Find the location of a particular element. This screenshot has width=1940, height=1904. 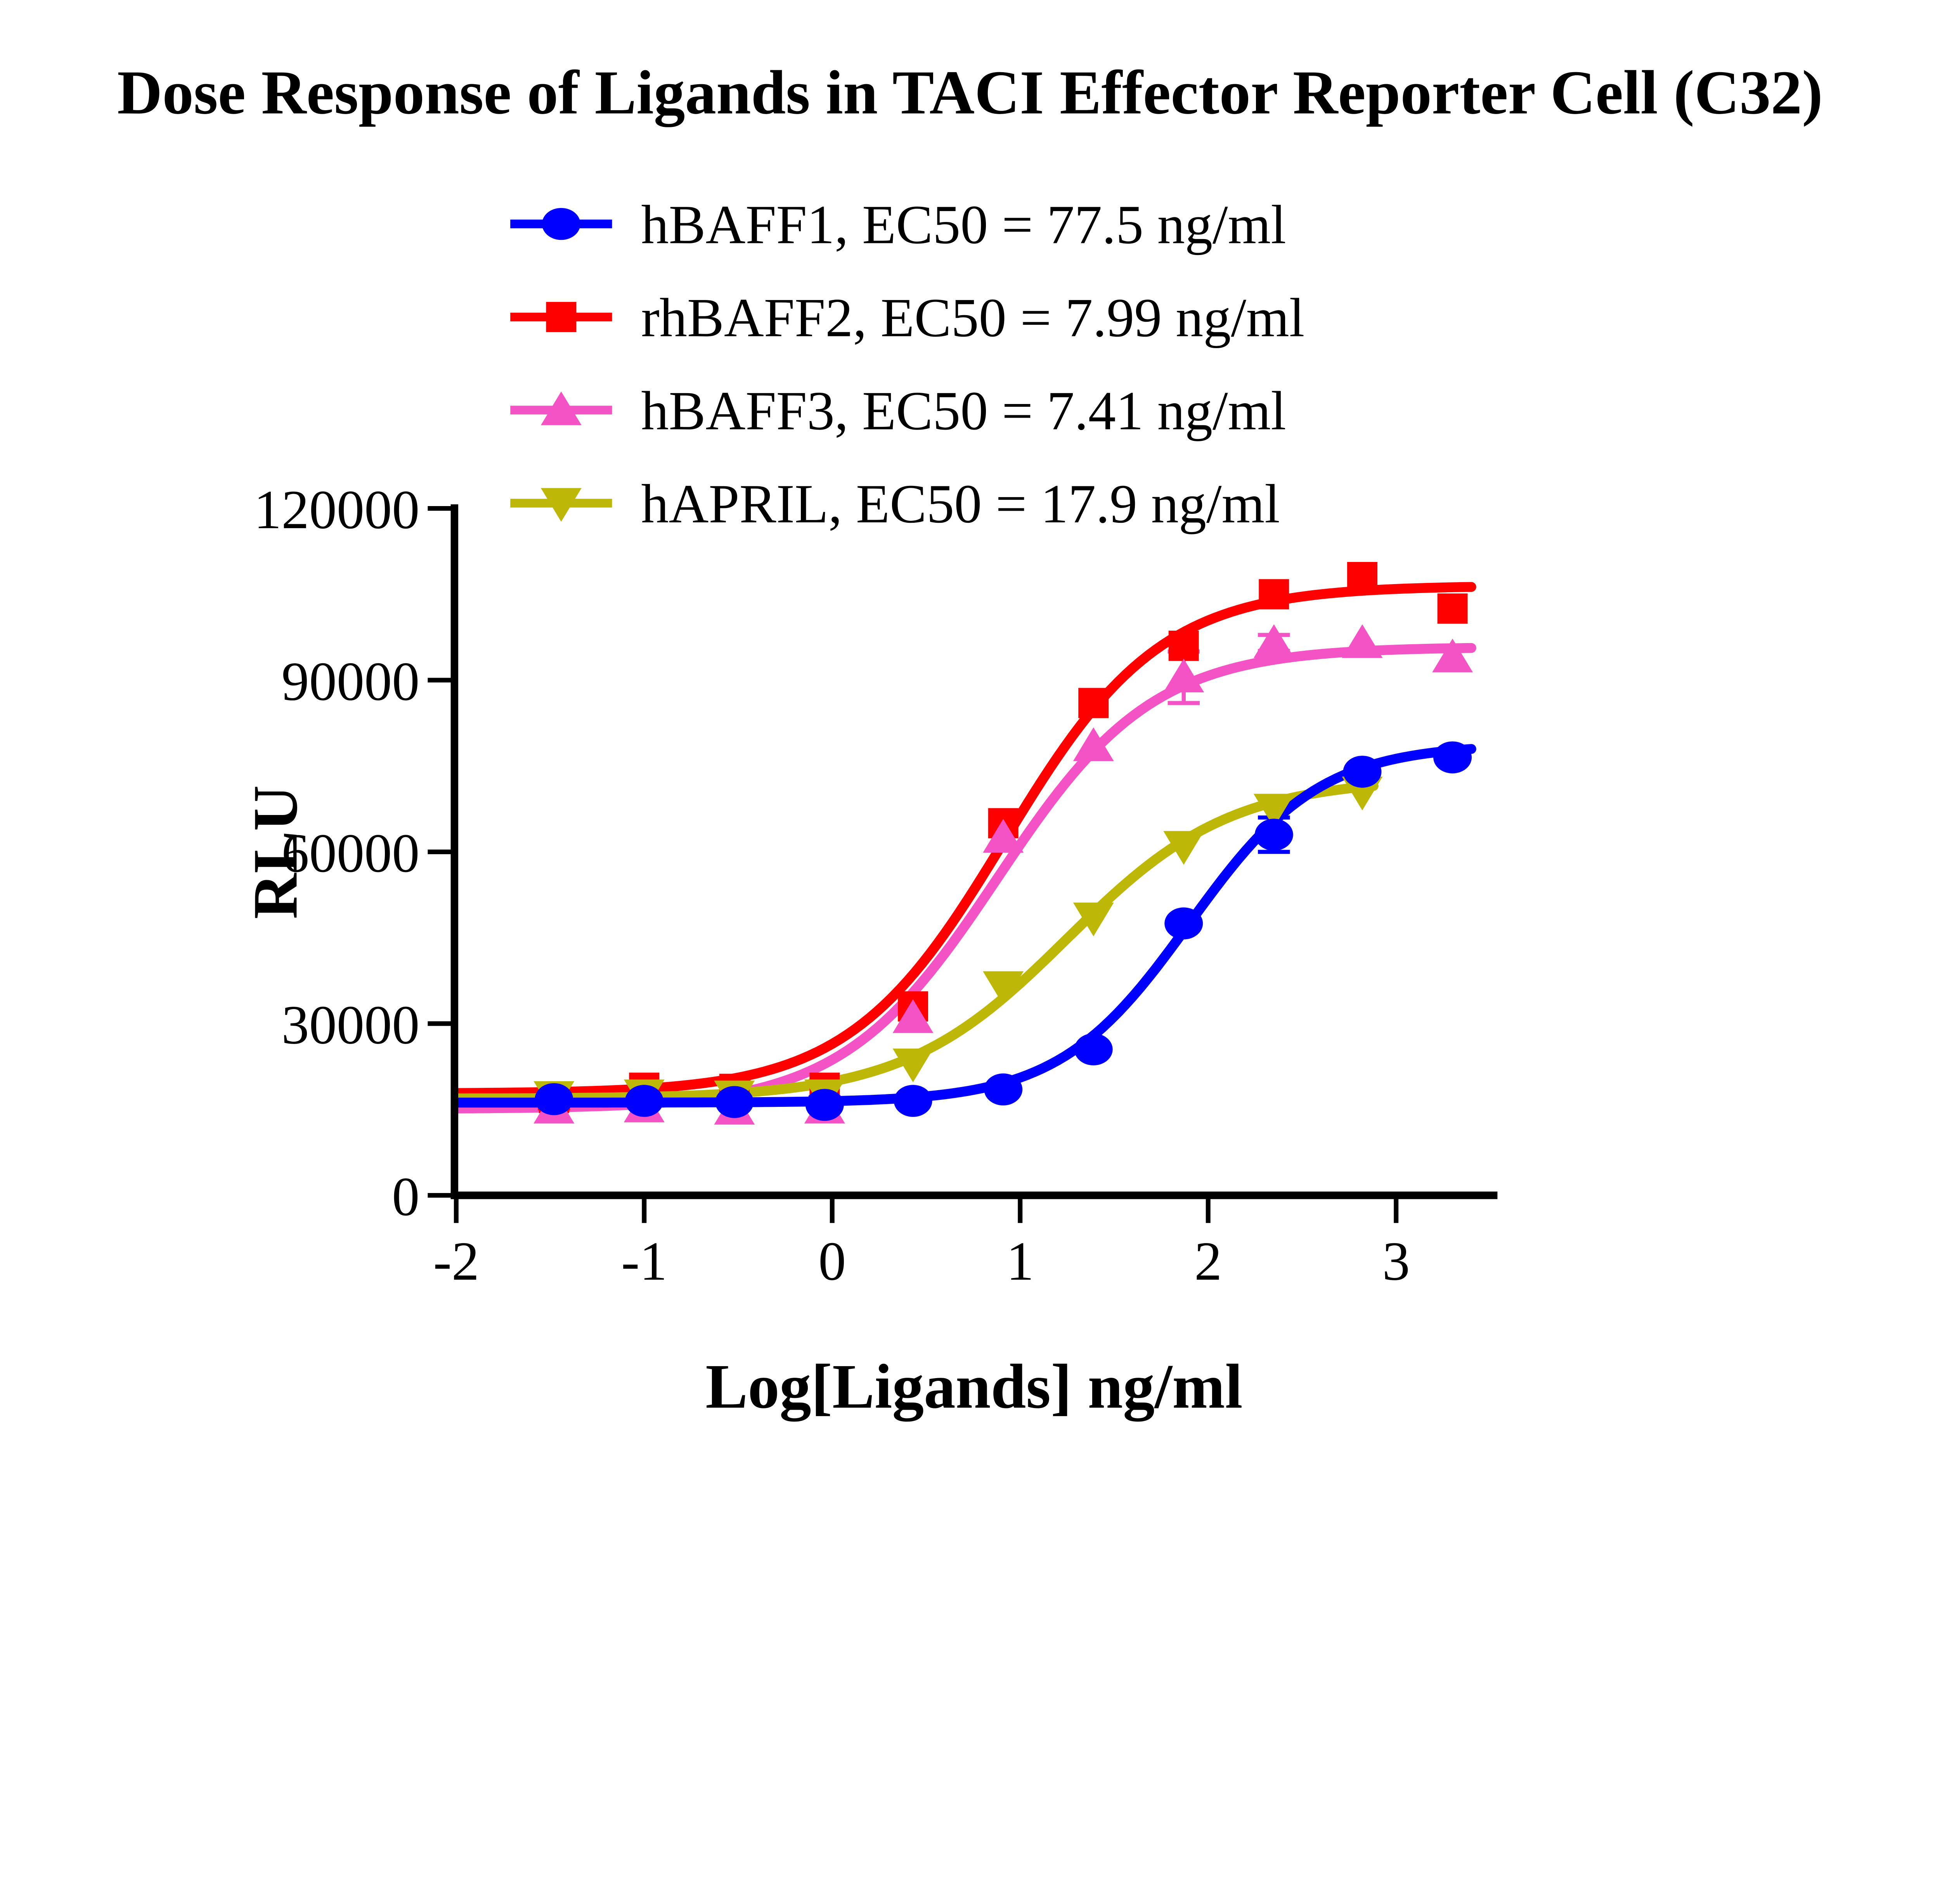

legend-item-hBAFF3: hBAFF3, EC50 = 7.41 ng/ml is located at coordinates (898, 410).